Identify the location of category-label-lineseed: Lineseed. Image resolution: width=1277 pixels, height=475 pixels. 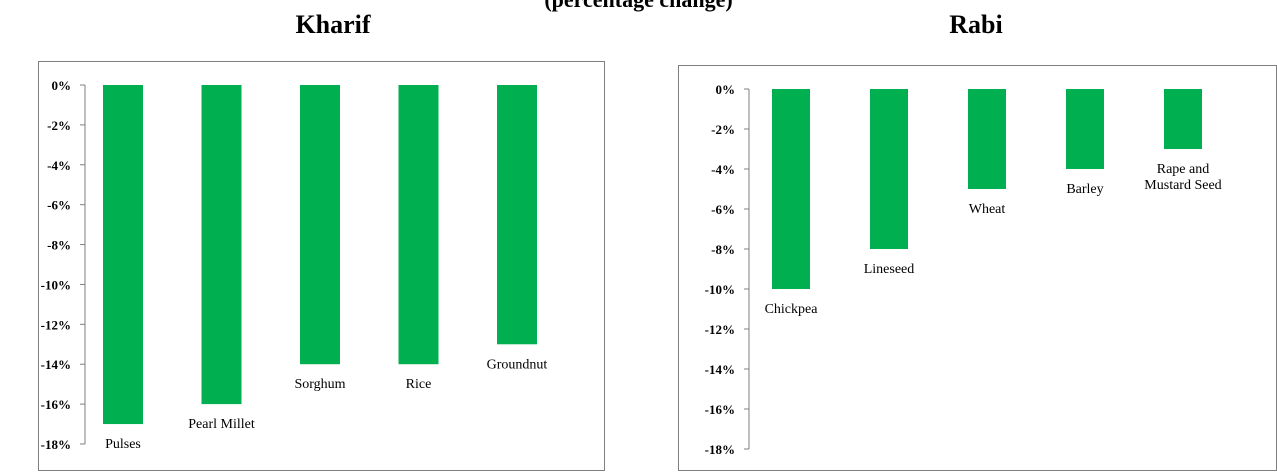
(889, 269).